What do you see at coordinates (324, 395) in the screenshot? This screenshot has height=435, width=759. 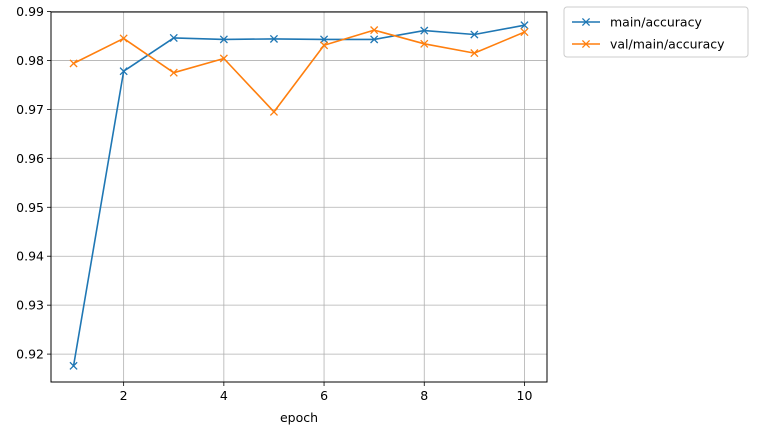 I see `x-tick-label: 6` at bounding box center [324, 395].